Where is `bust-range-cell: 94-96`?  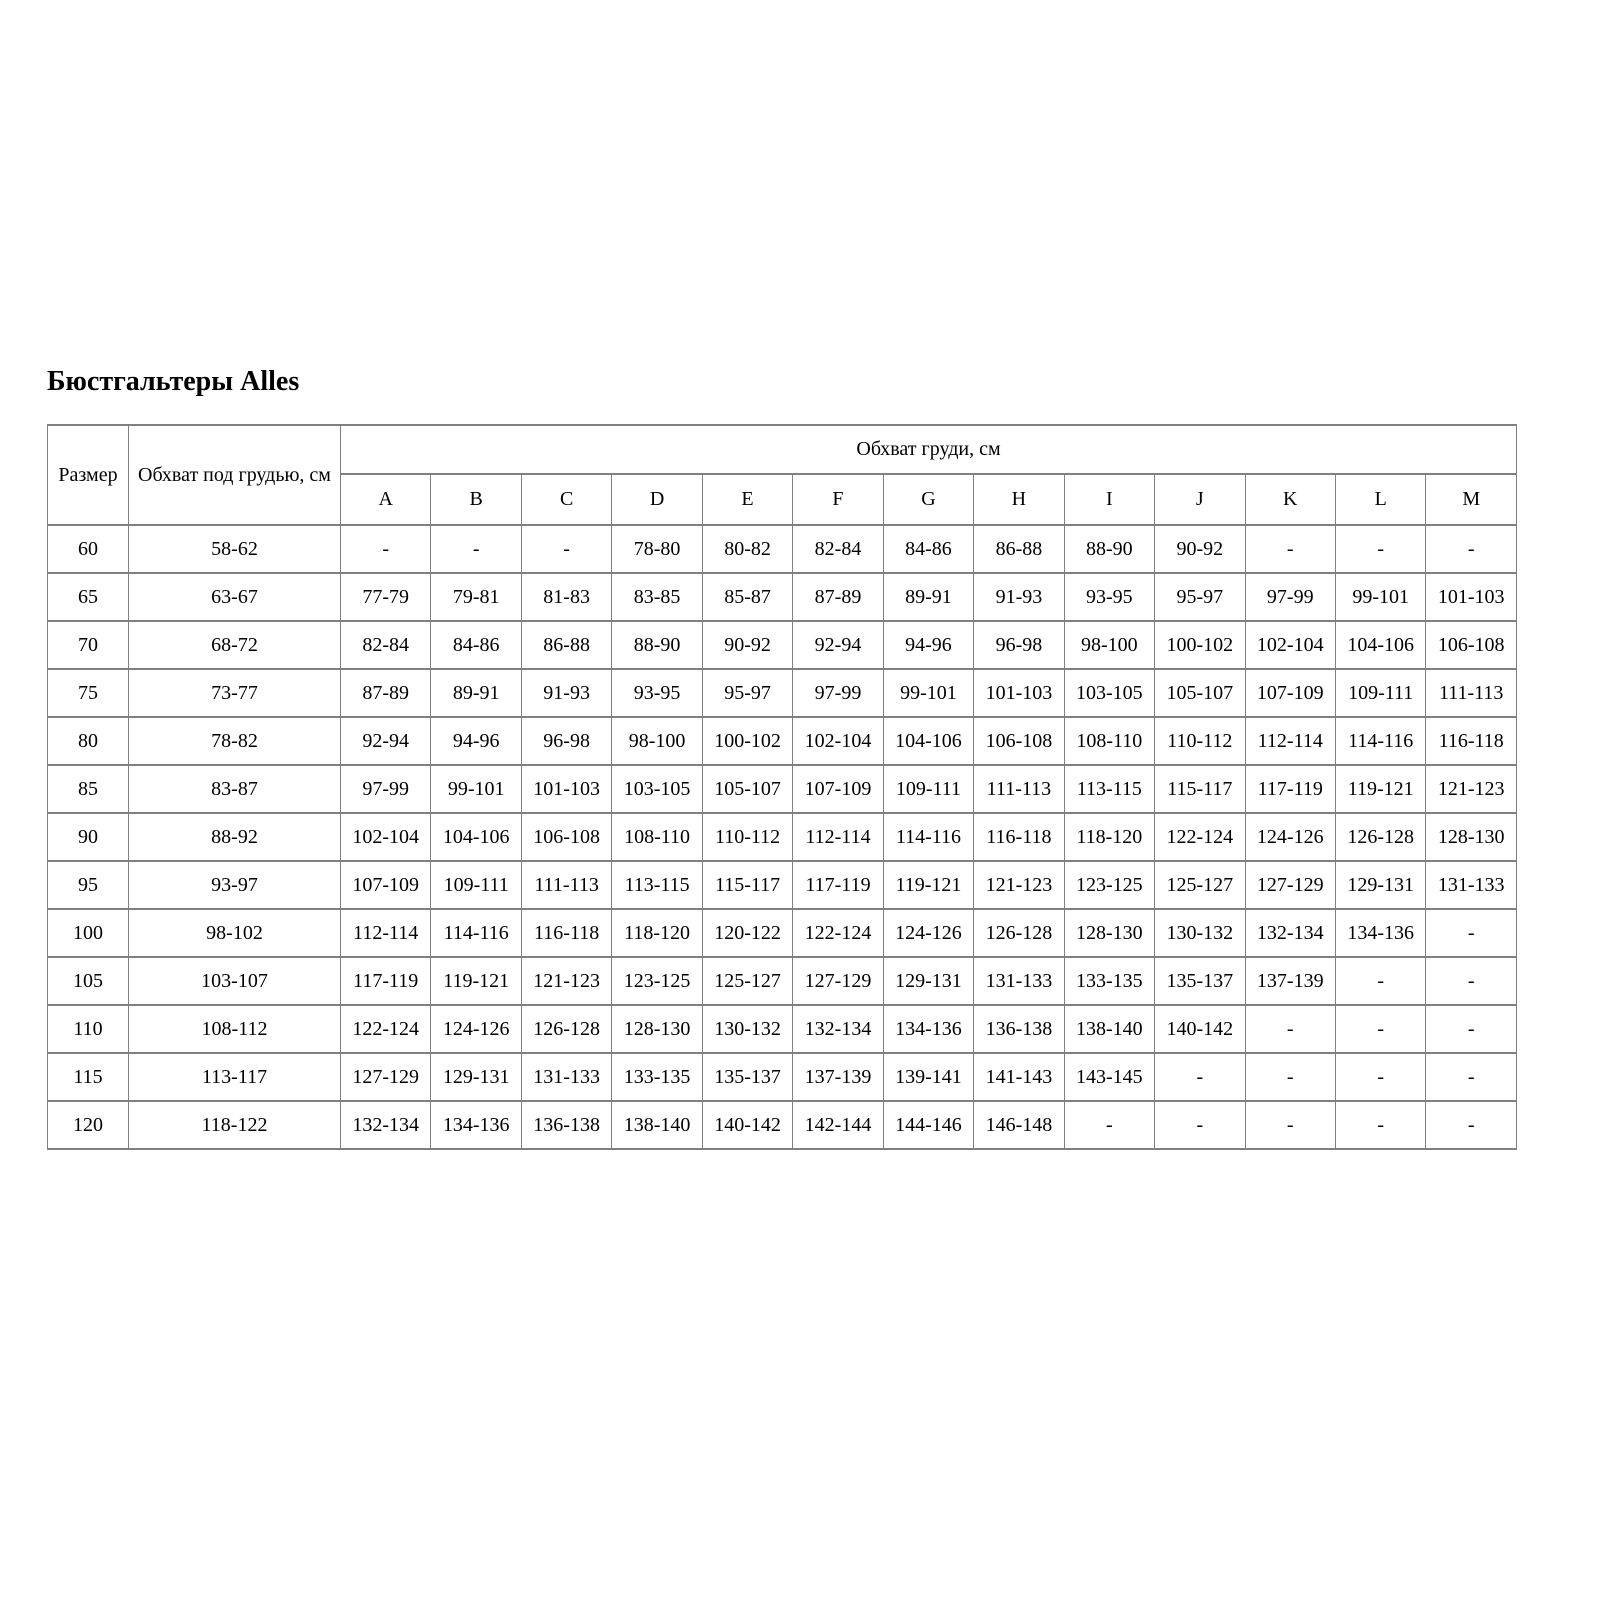
bust-range-cell: 94-96 is located at coordinates (928, 645).